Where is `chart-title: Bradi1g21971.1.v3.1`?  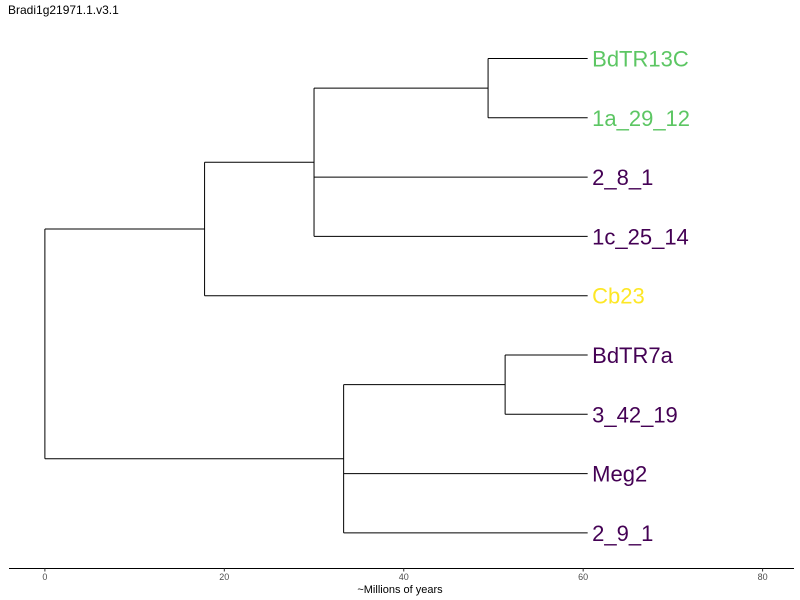
chart-title: Bradi1g21971.1.v3.1 is located at coordinates (63, 10).